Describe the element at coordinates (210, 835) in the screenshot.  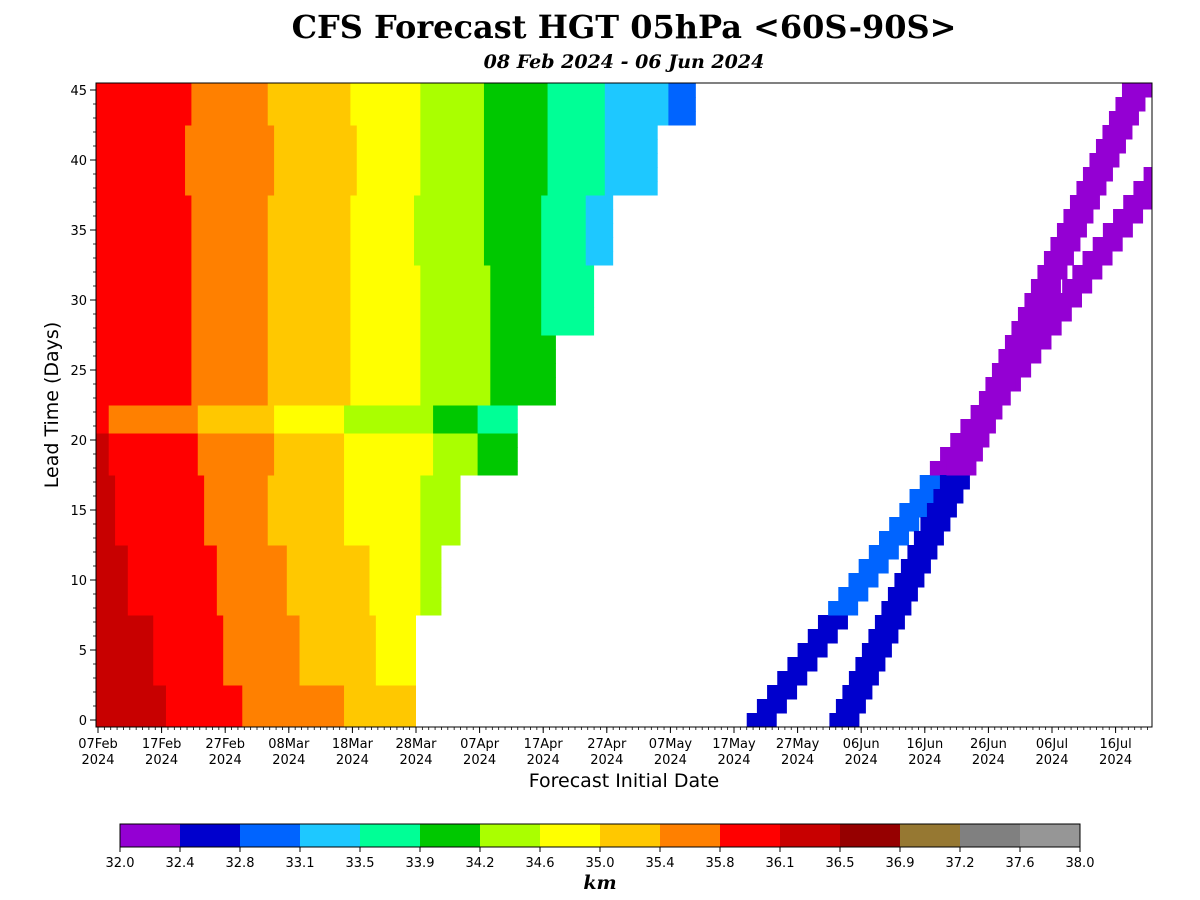
I see `colorbar-swatch` at that location.